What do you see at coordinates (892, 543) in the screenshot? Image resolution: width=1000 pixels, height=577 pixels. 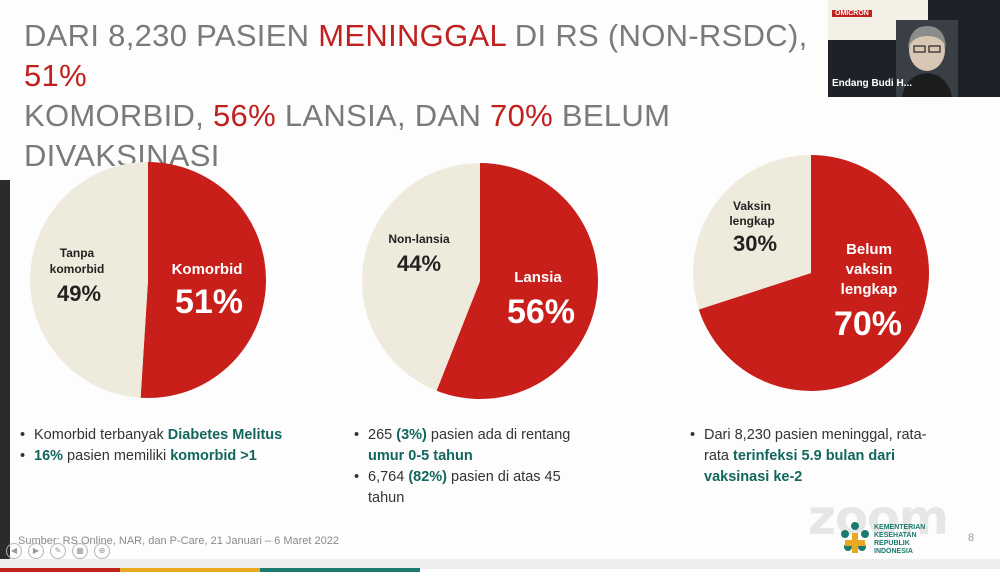 I see `kemenkes-line: REPUBLIK` at bounding box center [892, 543].